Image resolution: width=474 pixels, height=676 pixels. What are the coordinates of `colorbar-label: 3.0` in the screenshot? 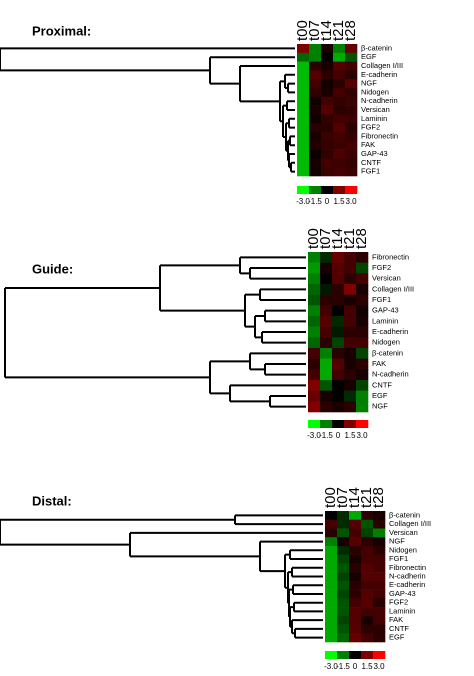 It's located at (362, 435).